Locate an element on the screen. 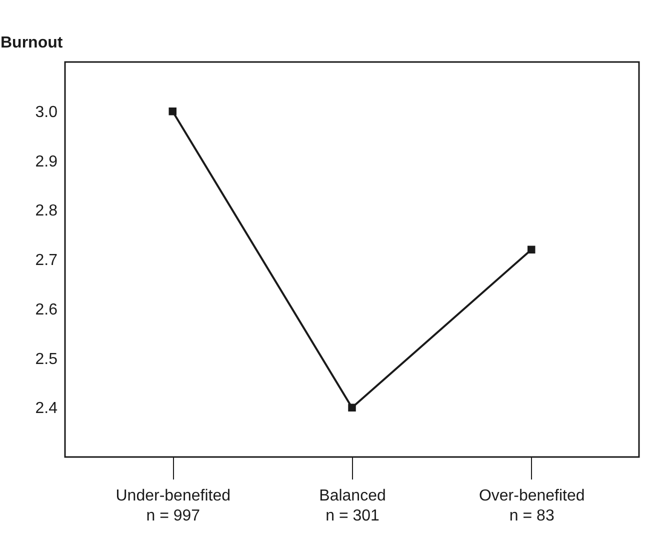 The image size is (659, 536). y-tick-label: 3.0 is located at coordinates (46, 112).